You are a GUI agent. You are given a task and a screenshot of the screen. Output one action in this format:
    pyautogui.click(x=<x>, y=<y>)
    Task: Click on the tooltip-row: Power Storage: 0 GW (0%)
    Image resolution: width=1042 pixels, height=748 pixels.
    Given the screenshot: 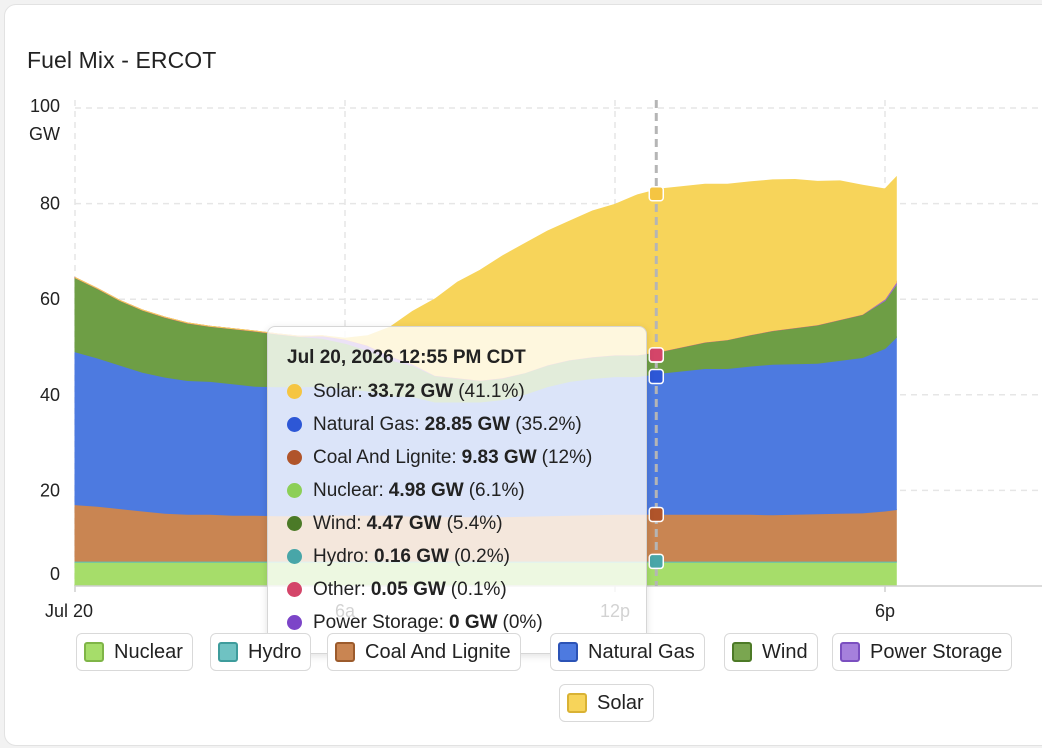 What is the action you would take?
    pyautogui.click(x=466, y=622)
    